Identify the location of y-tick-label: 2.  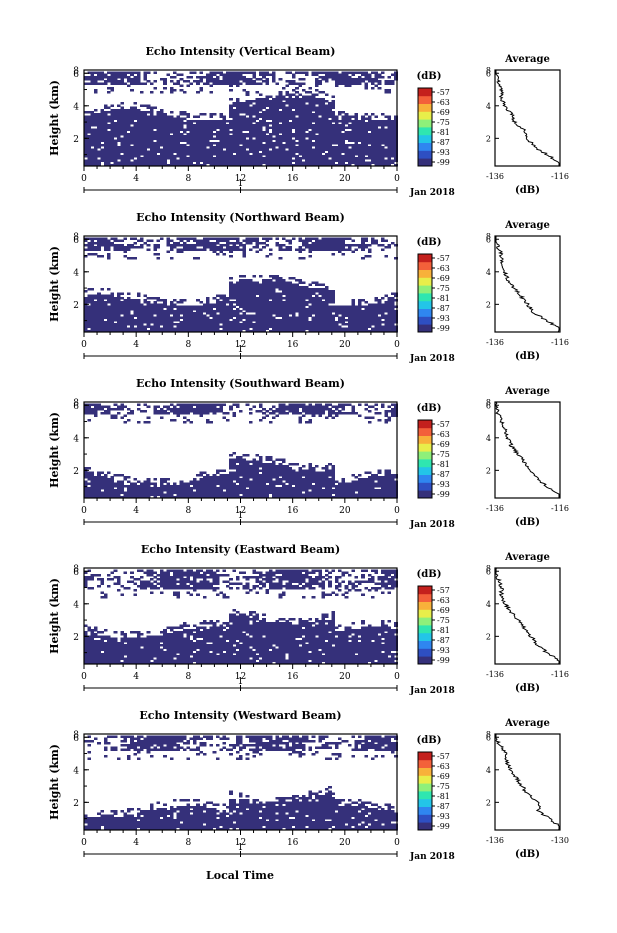
(76, 306).